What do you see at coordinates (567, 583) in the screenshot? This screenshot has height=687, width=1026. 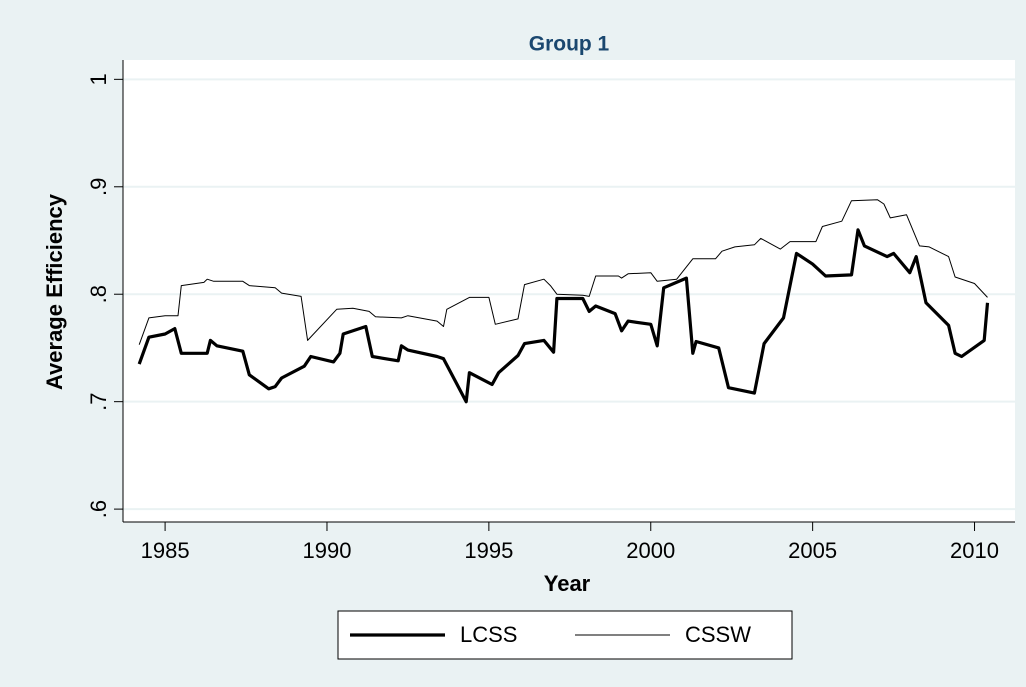 I see `x-axis-title: Year` at bounding box center [567, 583].